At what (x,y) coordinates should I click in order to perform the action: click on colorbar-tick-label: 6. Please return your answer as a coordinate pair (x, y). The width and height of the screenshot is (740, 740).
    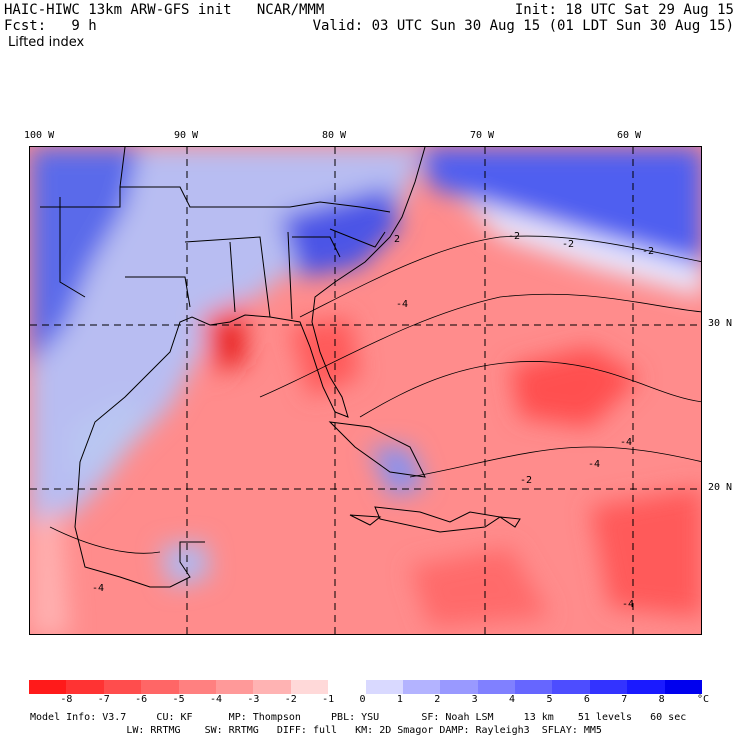
    Looking at the image, I should click on (586, 699).